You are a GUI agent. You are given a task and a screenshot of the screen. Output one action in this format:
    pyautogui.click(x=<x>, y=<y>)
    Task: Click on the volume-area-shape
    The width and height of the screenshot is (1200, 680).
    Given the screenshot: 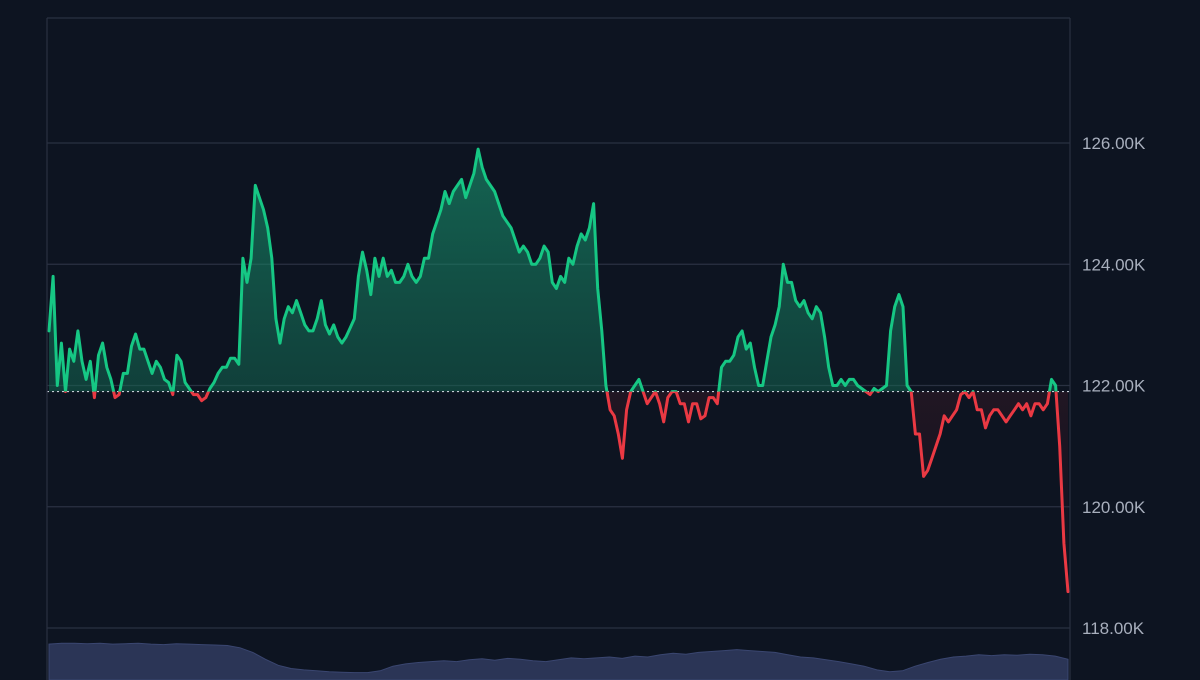 What is the action you would take?
    pyautogui.click(x=558, y=661)
    